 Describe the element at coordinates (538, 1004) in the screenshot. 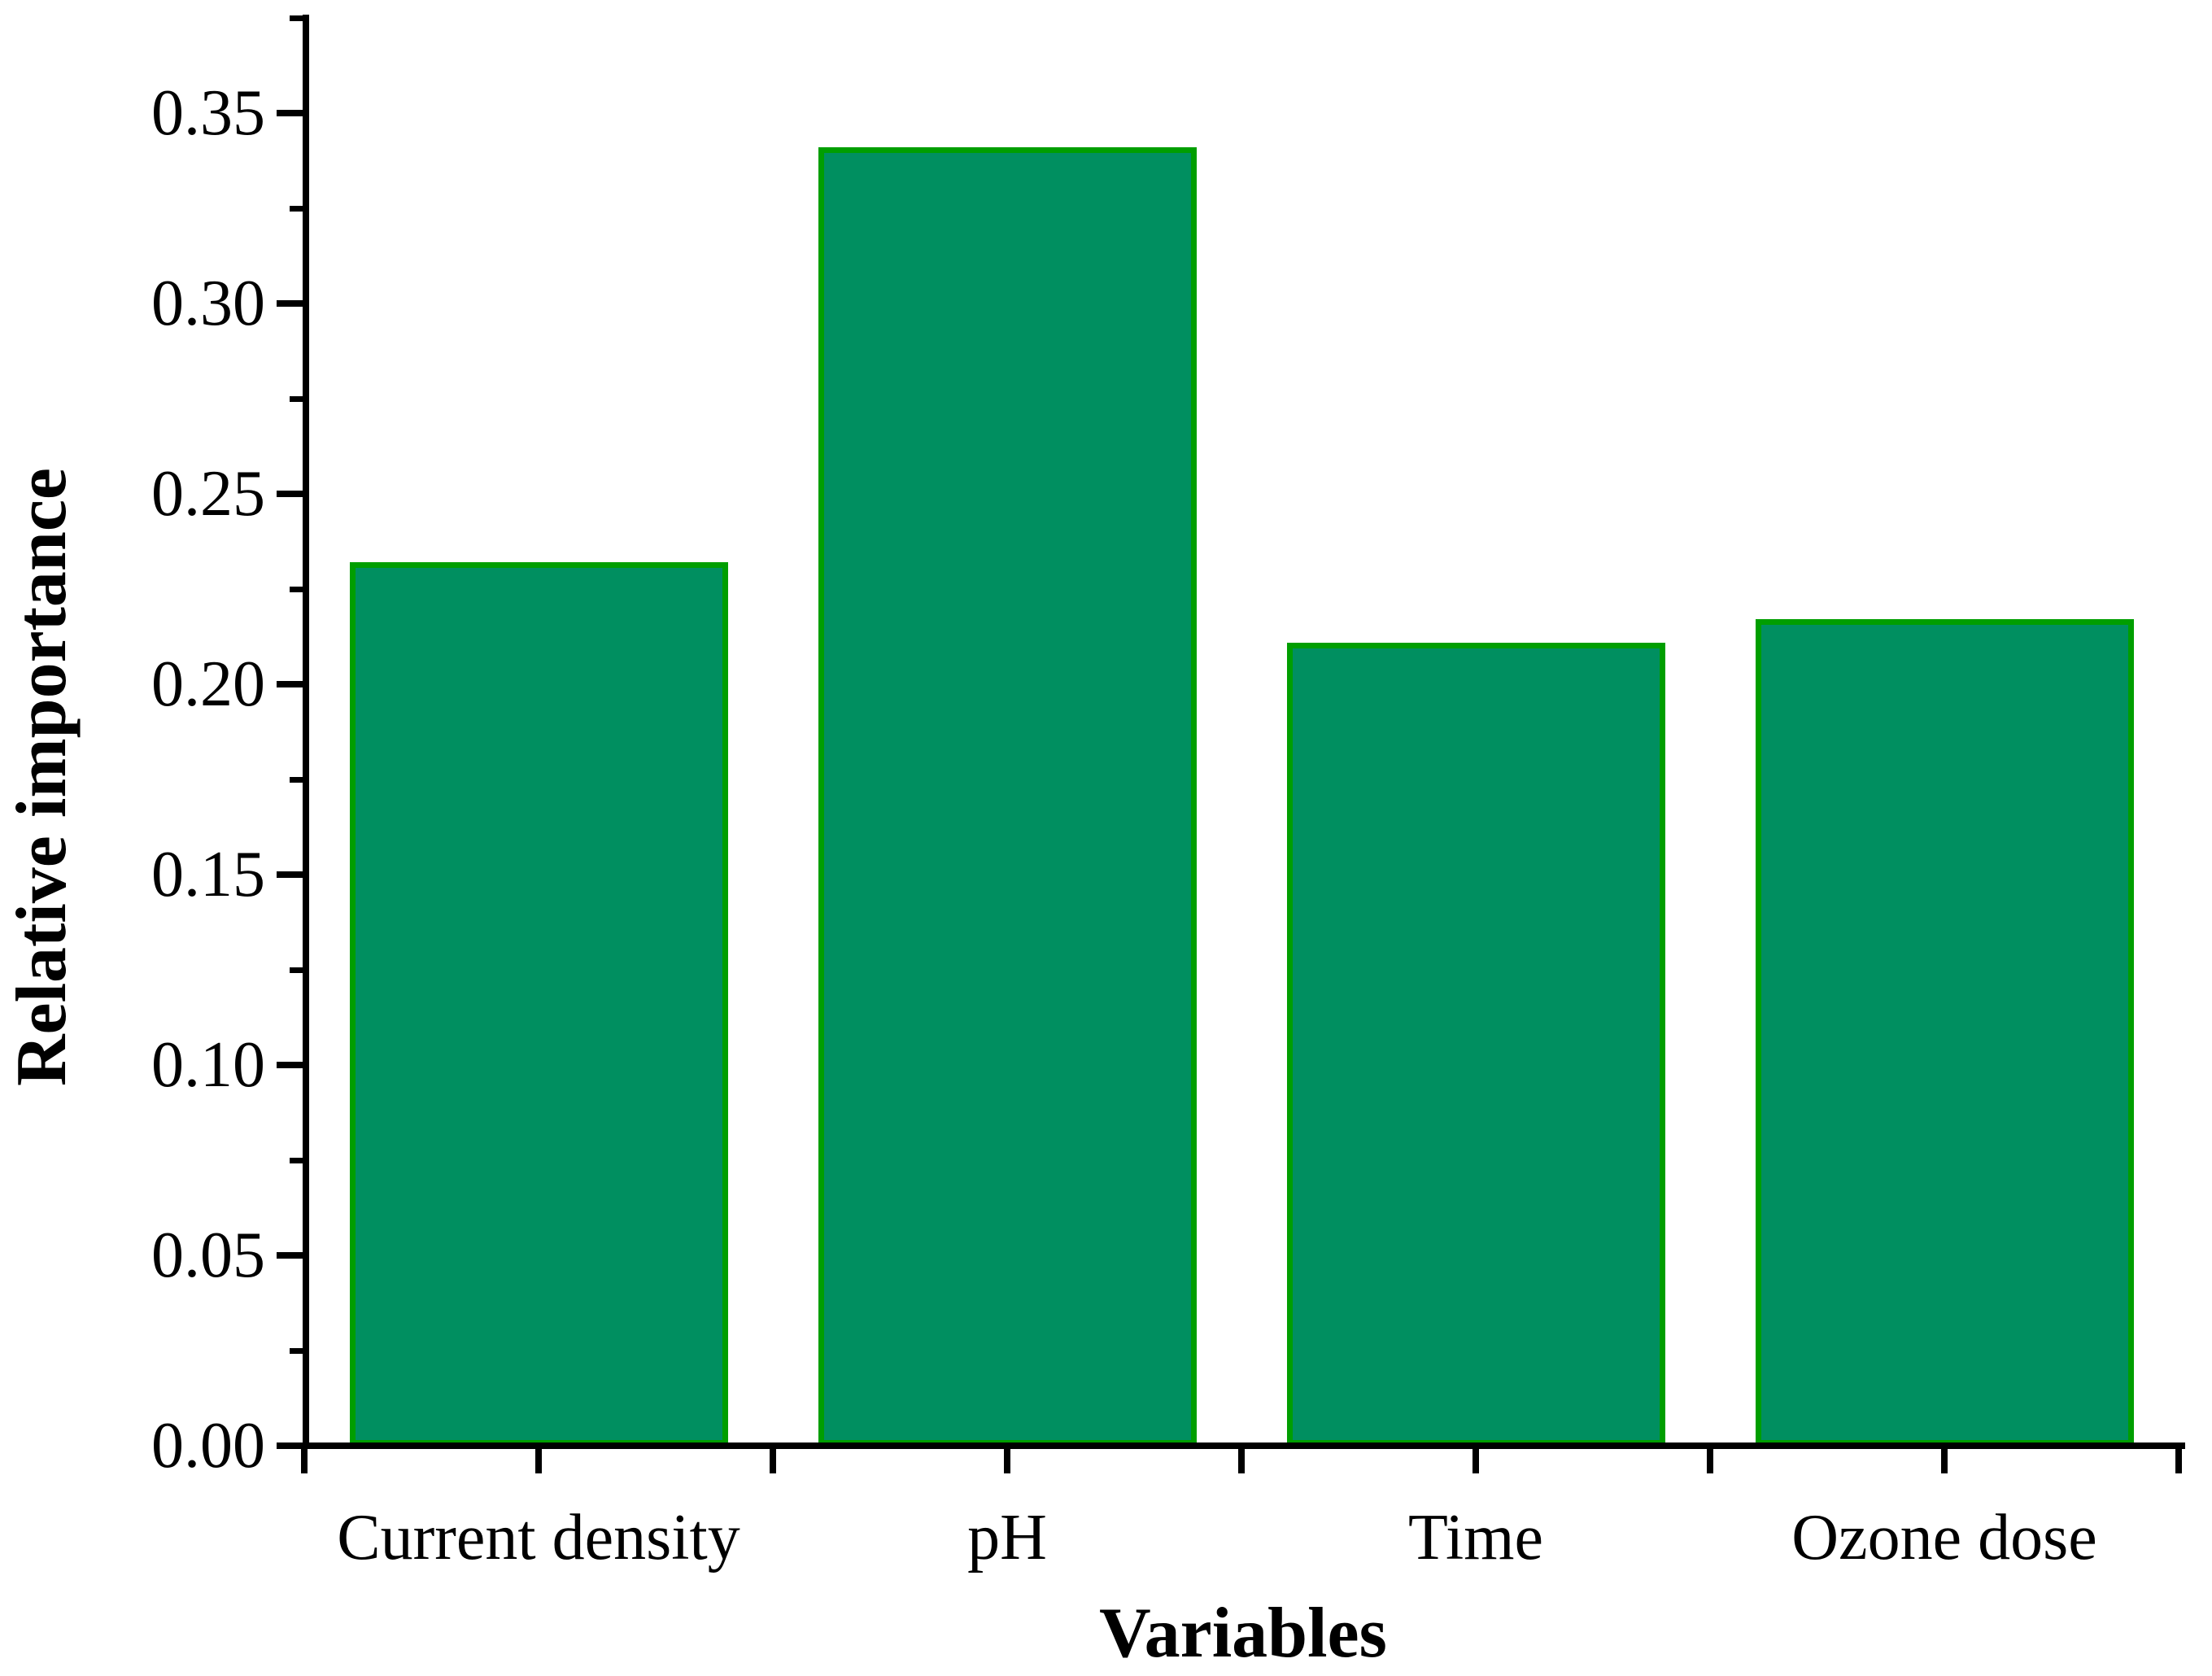

I see `bar-current-density` at that location.